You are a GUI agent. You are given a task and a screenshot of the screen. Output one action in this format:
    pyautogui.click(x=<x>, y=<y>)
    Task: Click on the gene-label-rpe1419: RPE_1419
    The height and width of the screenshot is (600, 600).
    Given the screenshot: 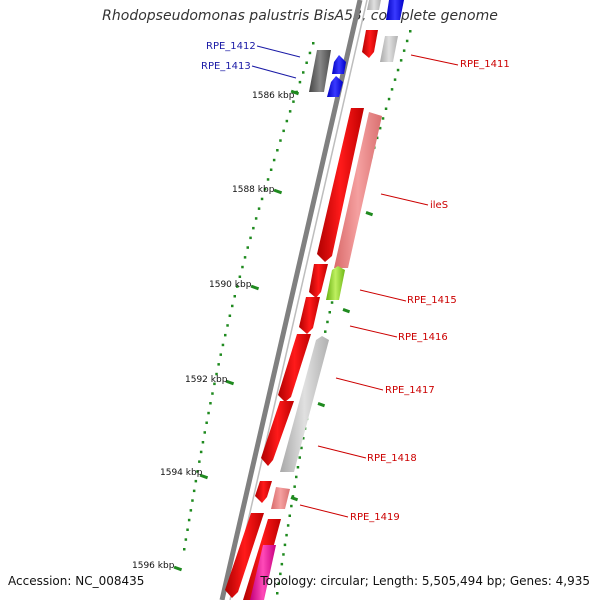 What is the action you would take?
    pyautogui.click(x=375, y=517)
    